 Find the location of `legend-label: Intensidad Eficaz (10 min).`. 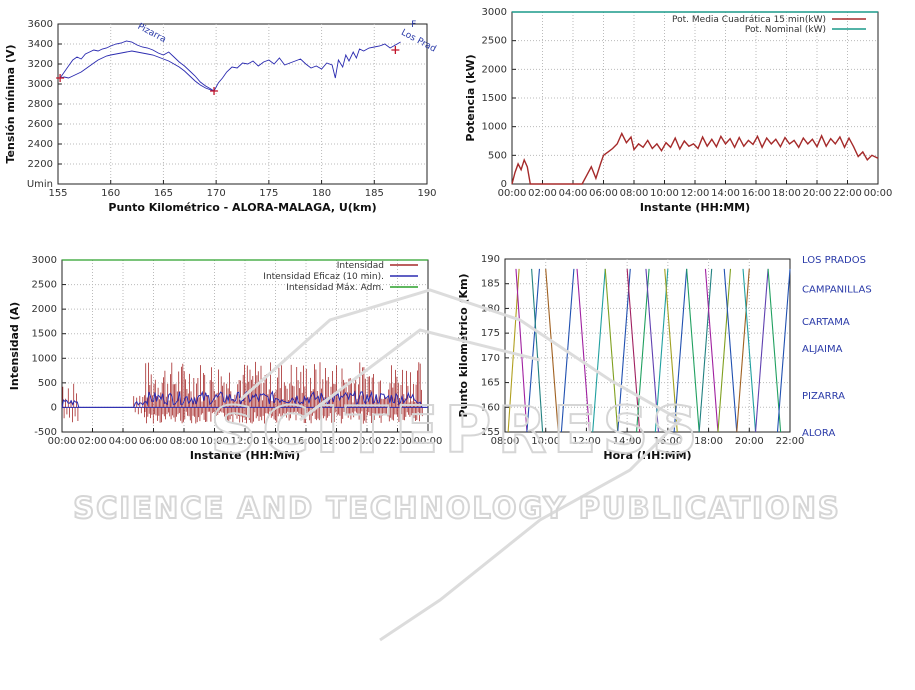

legend-label: Intensidad Eficaz (10 min). is located at coordinates (323, 277).